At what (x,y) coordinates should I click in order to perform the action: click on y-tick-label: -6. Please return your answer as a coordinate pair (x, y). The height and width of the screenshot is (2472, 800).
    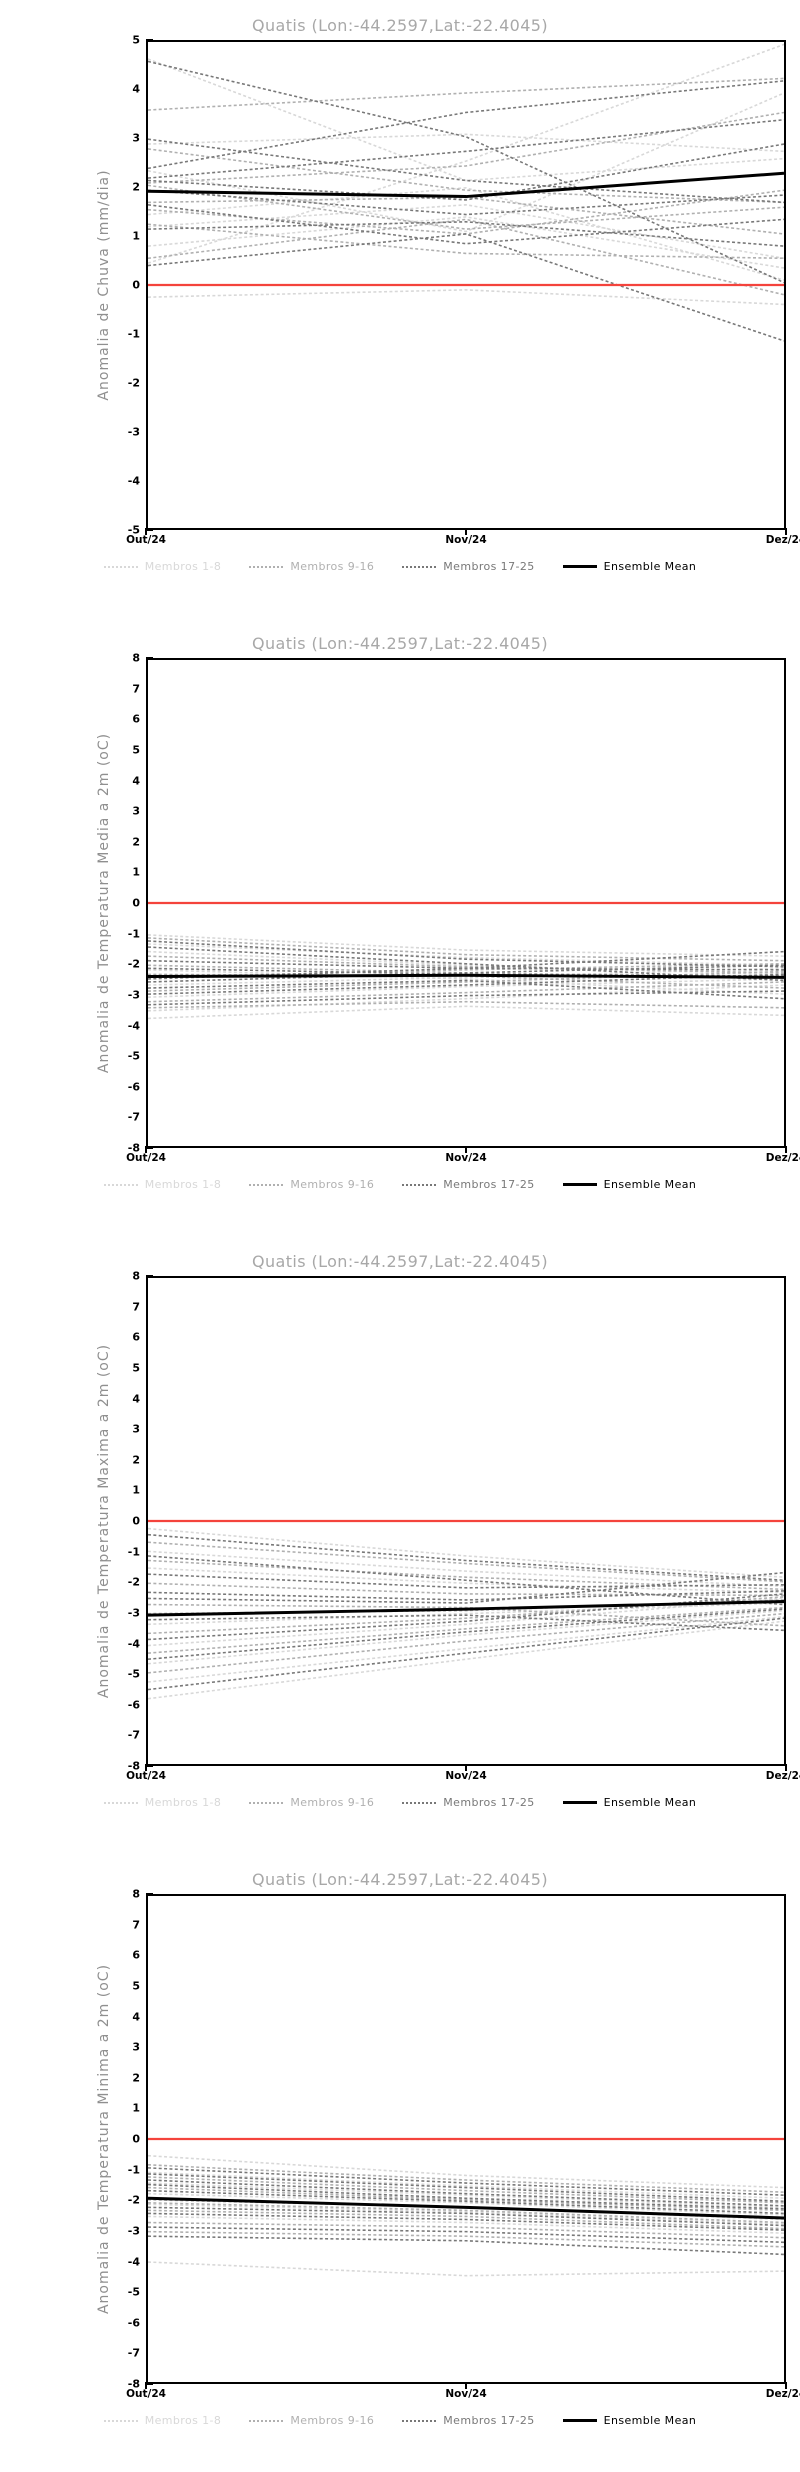
    Looking at the image, I should click on (133, 2323).